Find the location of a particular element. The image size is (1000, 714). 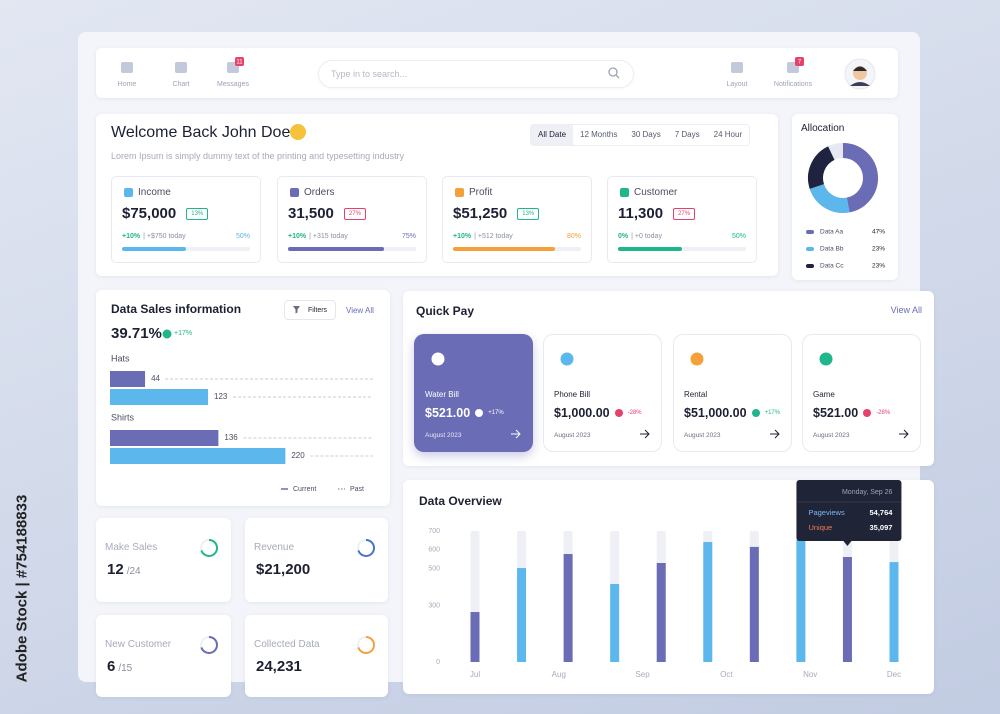

nav-bar is located at coordinates (497, 73).